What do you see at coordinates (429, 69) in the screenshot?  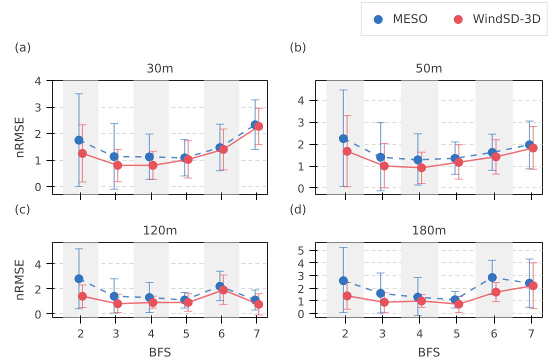 I see `chart-title: 50m` at bounding box center [429, 69].